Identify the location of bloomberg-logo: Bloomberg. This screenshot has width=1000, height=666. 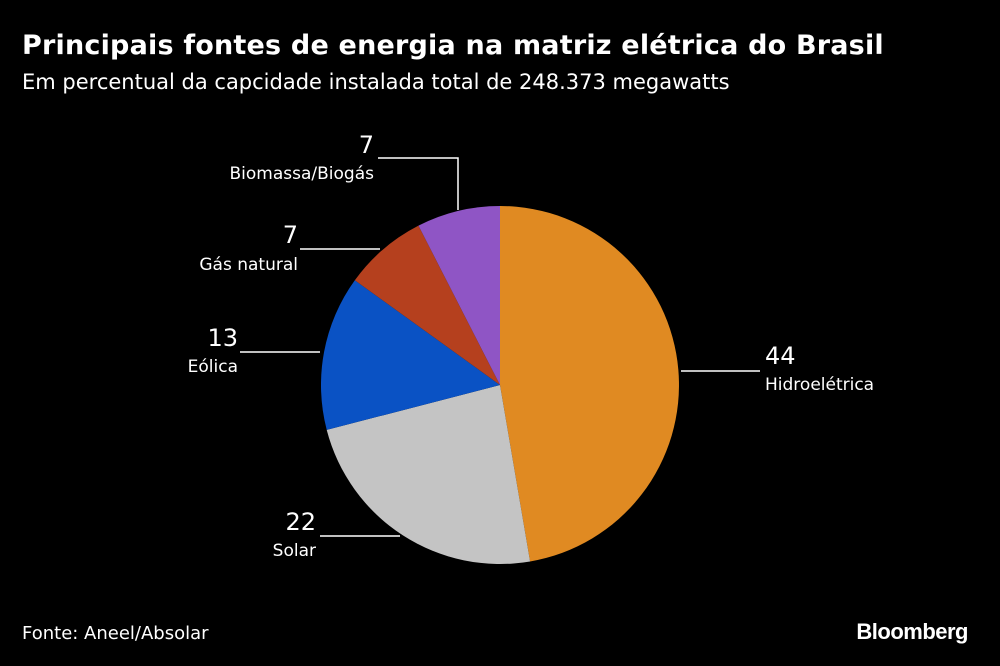
(912, 631).